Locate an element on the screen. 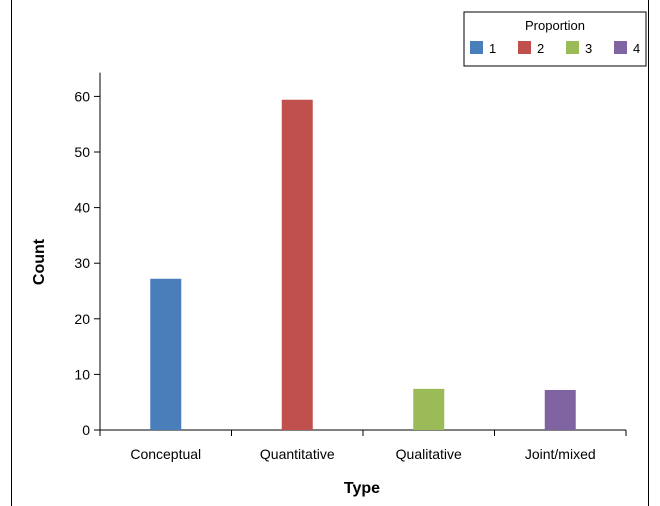 Image resolution: width=660 pixels, height=506 pixels. x-tick-label: Conceptual is located at coordinates (165, 454).